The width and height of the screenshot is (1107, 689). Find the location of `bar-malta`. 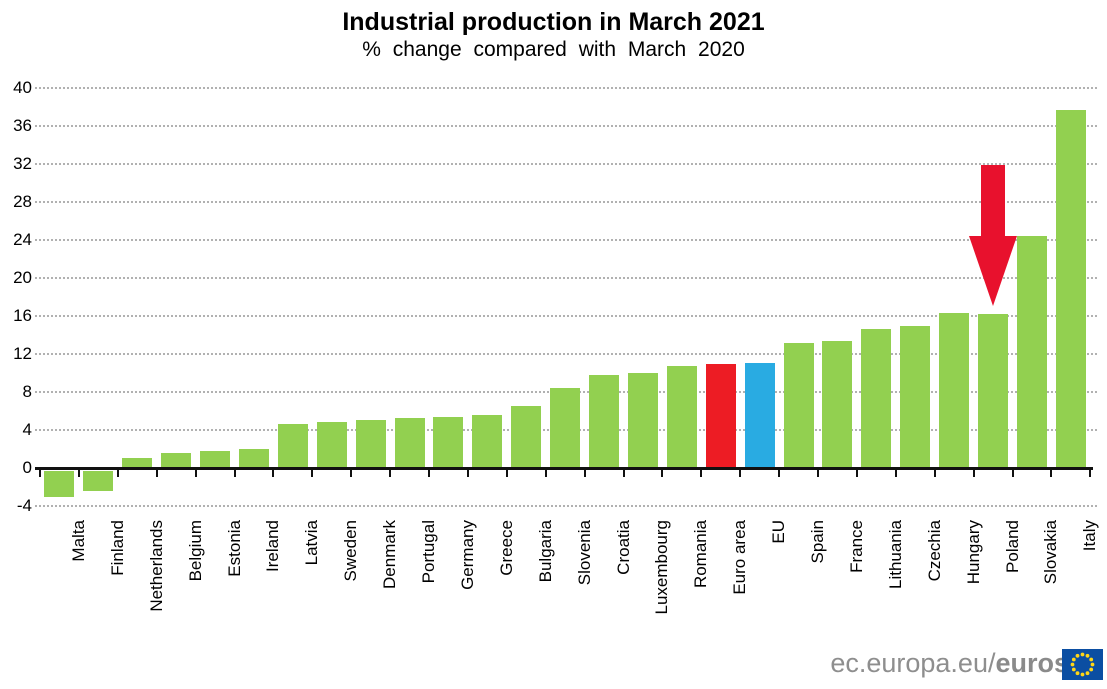

bar-malta is located at coordinates (59, 484).